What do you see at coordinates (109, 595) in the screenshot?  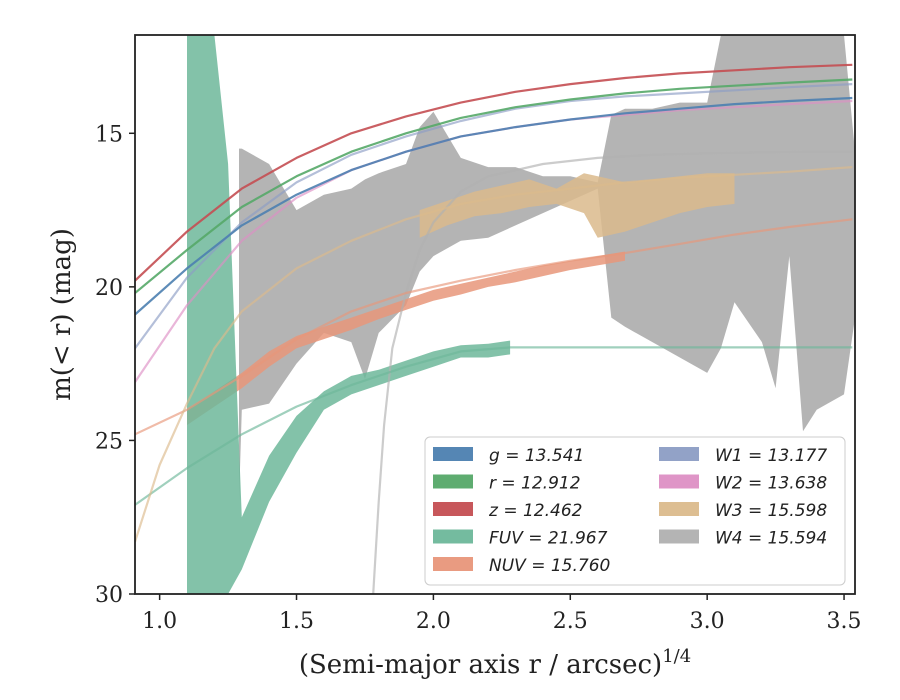 I see `y-tick-label: 30` at bounding box center [109, 595].